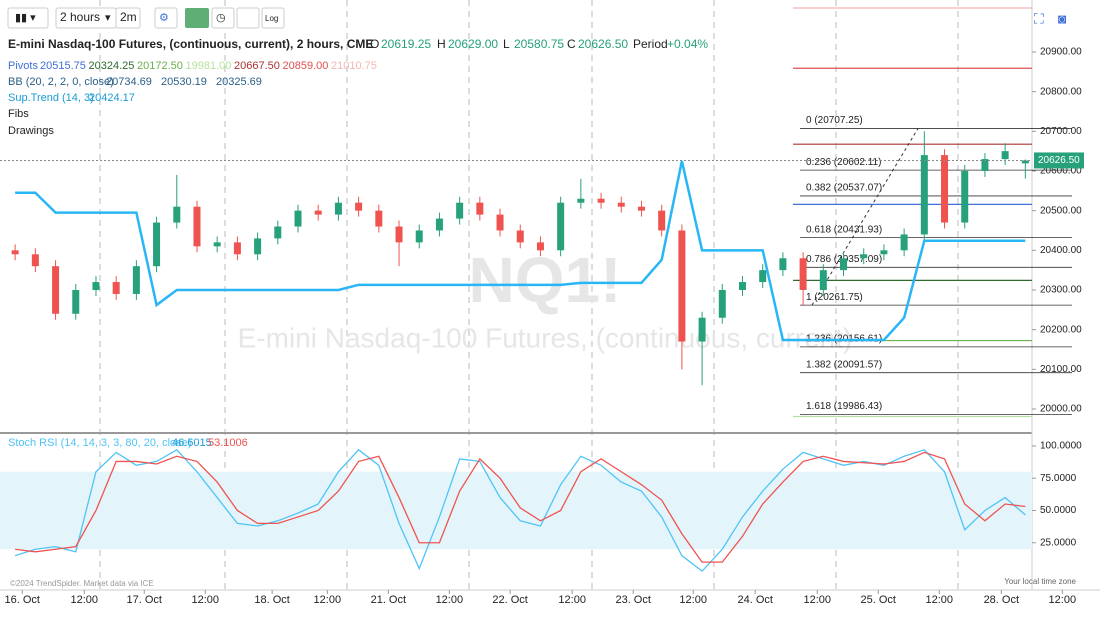  I want to click on icon: ◷, so click(221, 18).